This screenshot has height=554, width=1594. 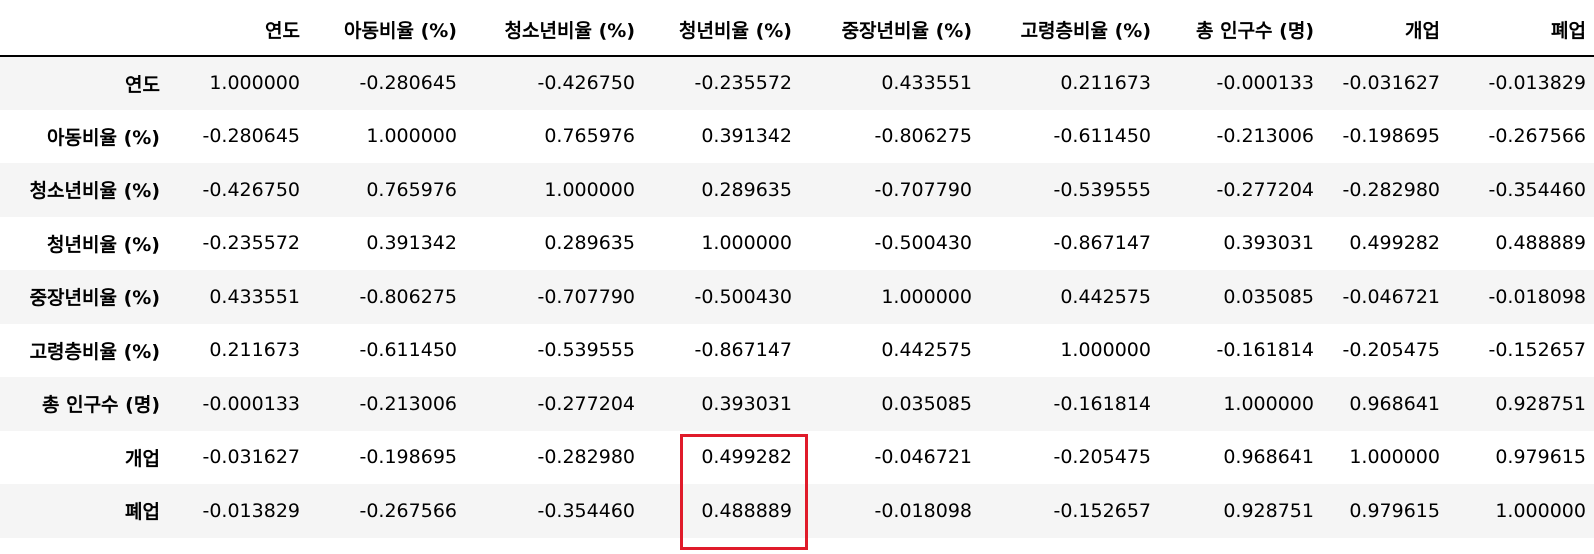 What do you see at coordinates (1069, 28) in the screenshot?
I see `column-header: 고령층비율 (%)` at bounding box center [1069, 28].